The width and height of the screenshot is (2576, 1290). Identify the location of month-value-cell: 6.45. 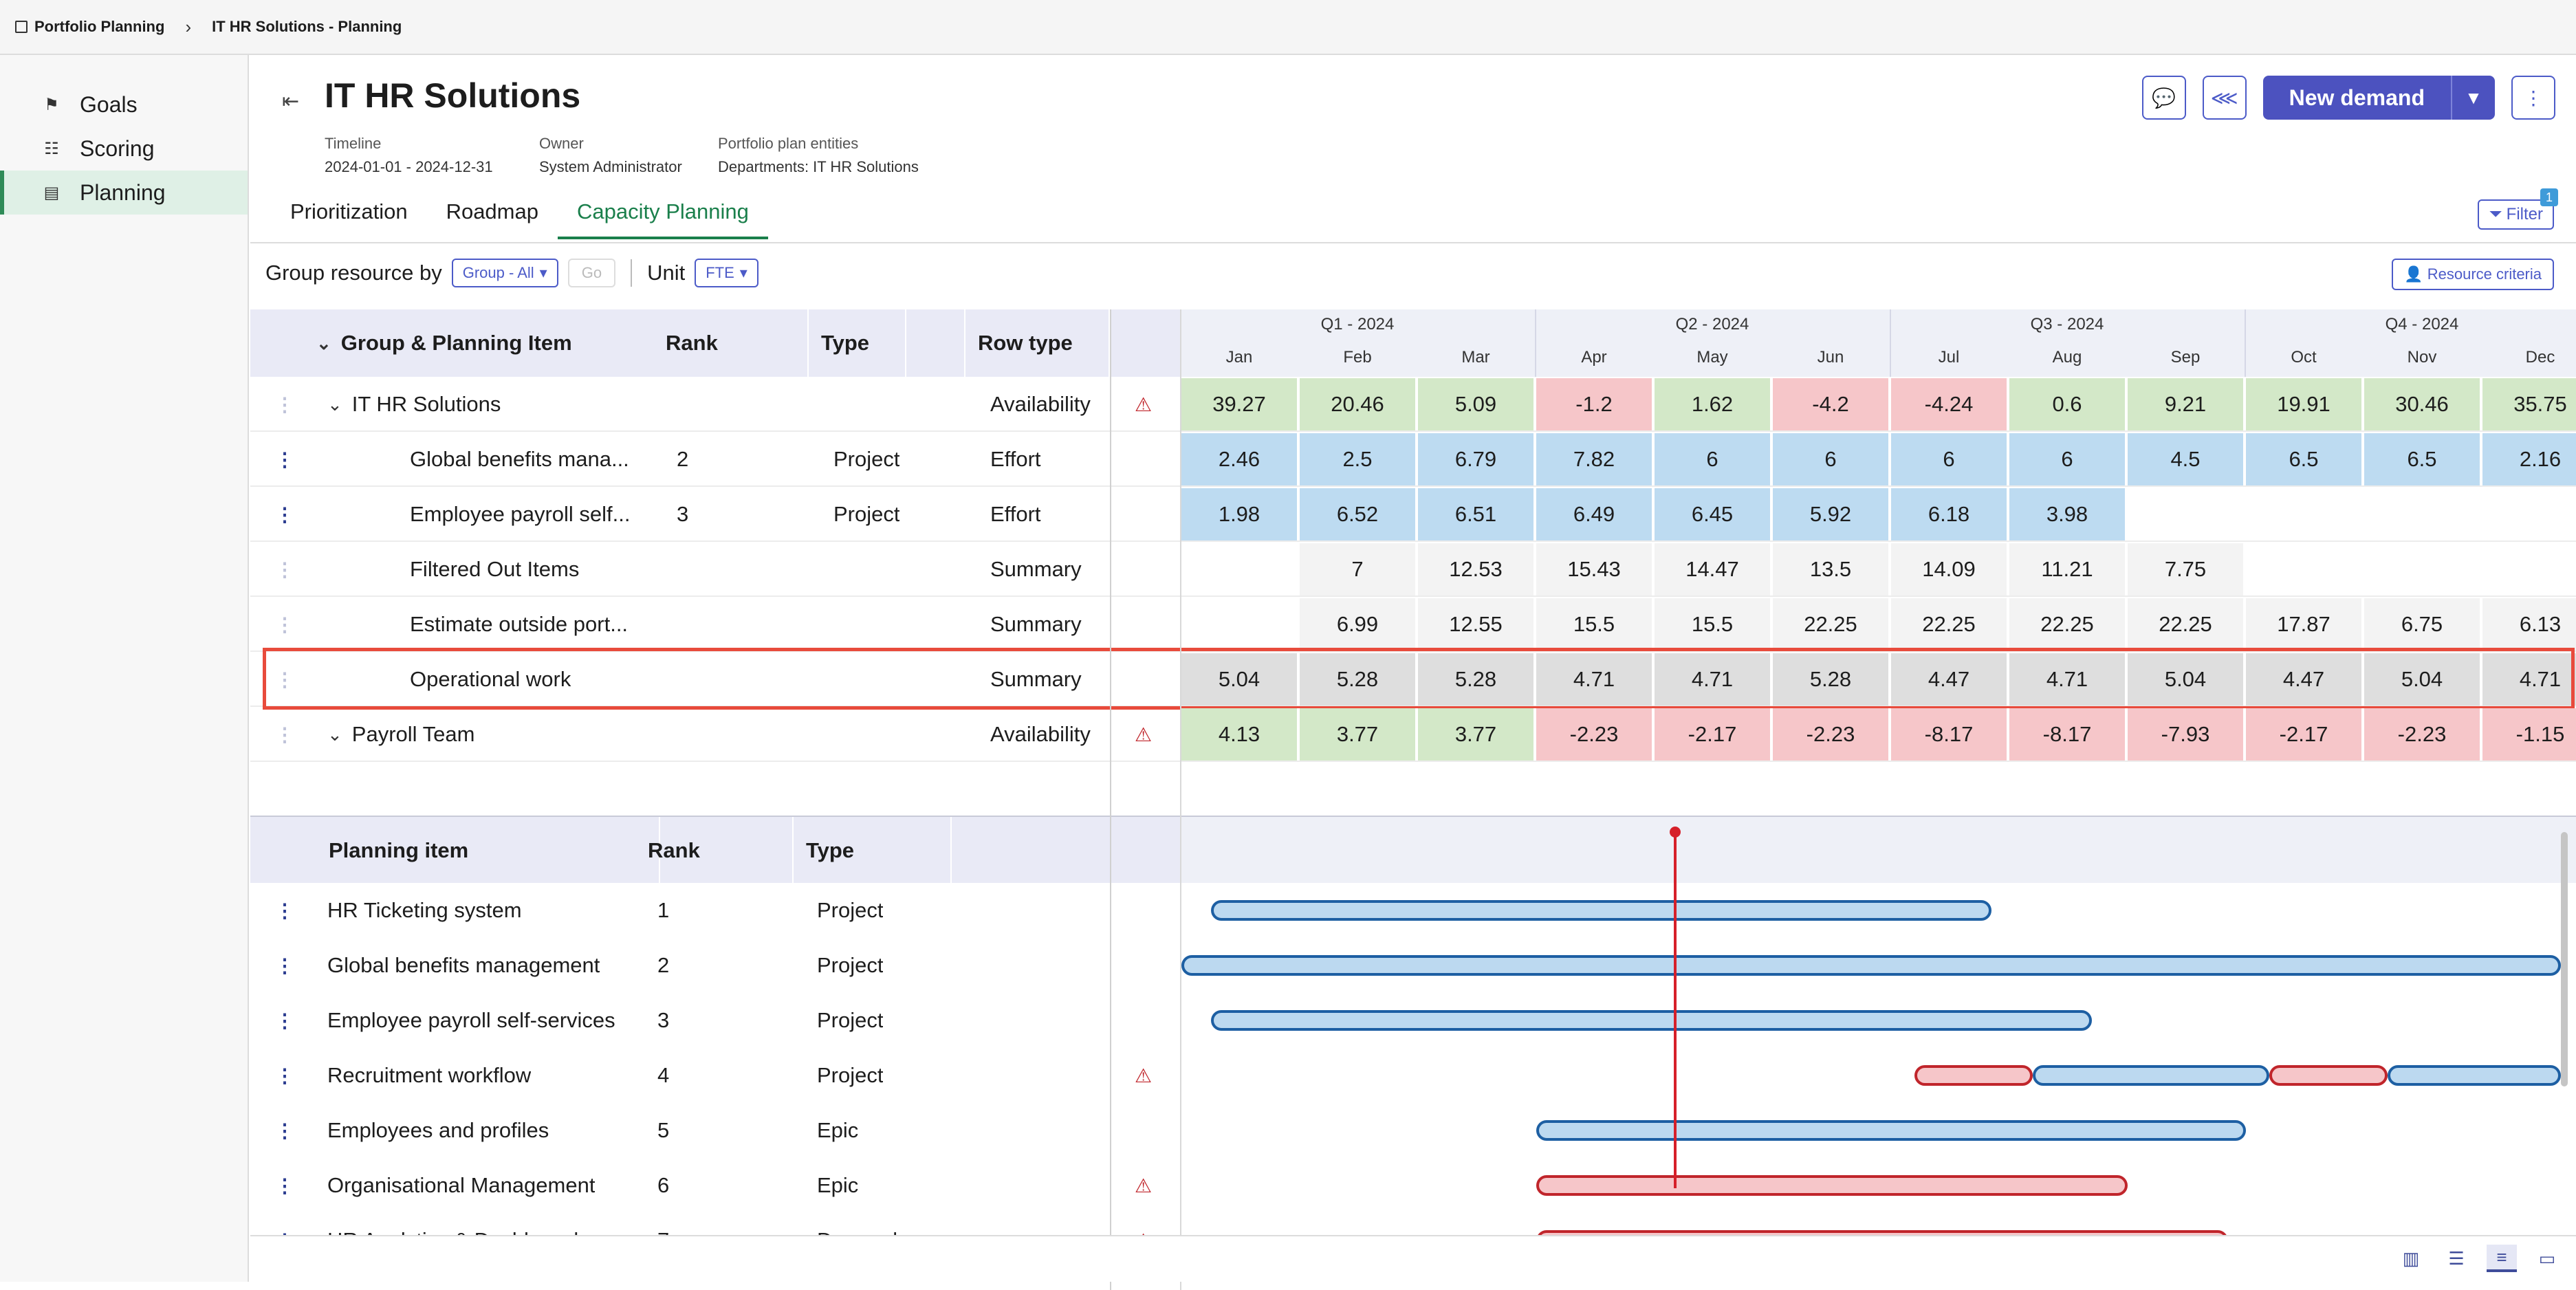
(1714, 514).